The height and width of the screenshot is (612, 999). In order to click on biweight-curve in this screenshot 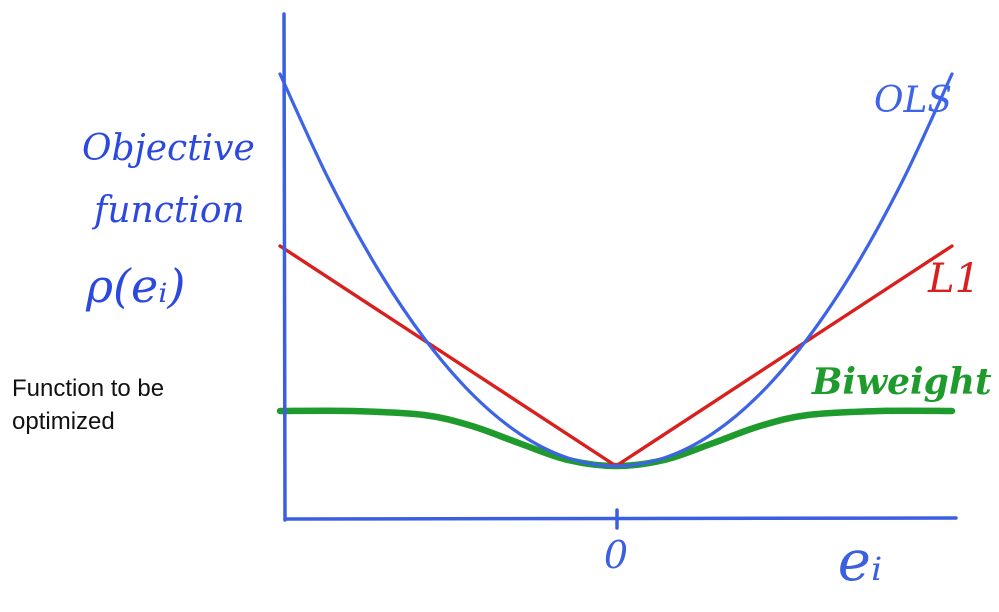, I will do `click(616, 438)`.